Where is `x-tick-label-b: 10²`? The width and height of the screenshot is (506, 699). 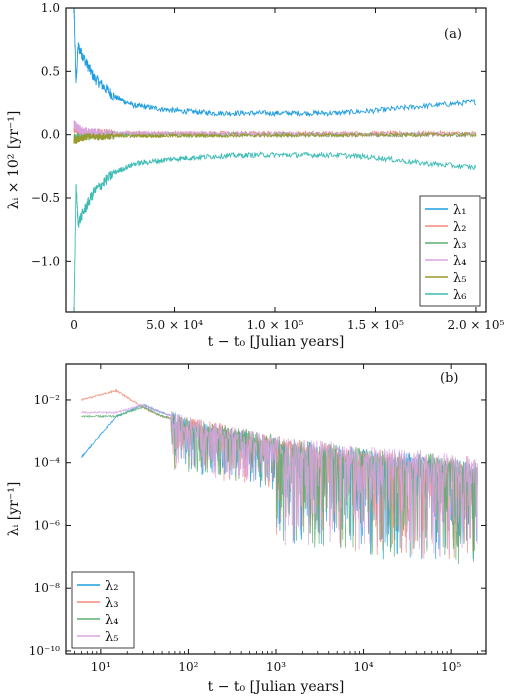 x-tick-label-b: 10² is located at coordinates (188, 667).